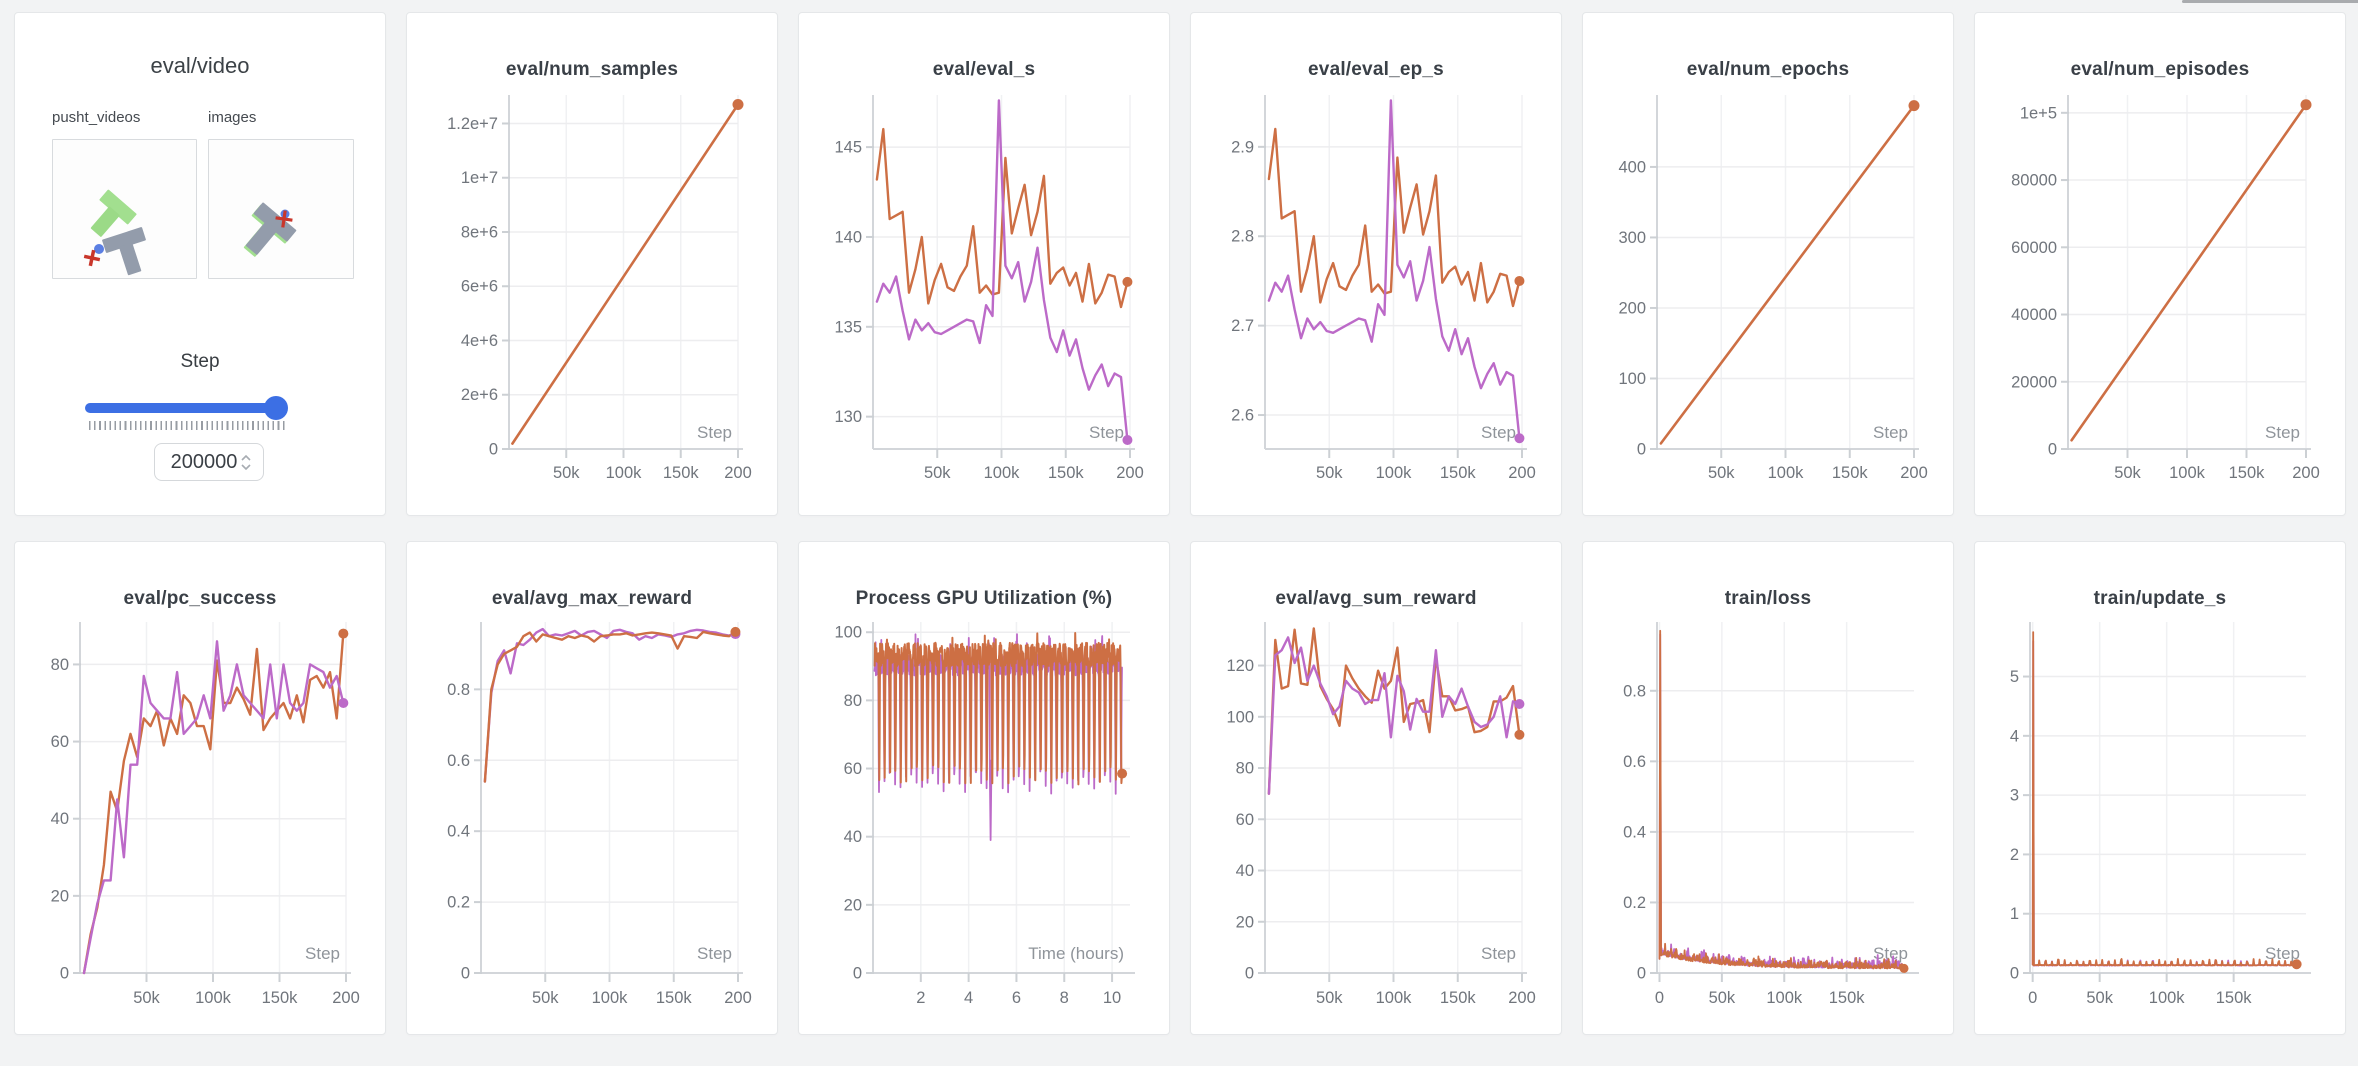  What do you see at coordinates (592, 823) in the screenshot?
I see `chart-canvas-eval-avg-max-reward: 0 0.2 0.4 0.6 0.8 50k 100k 150k 200 Step` at bounding box center [592, 823].